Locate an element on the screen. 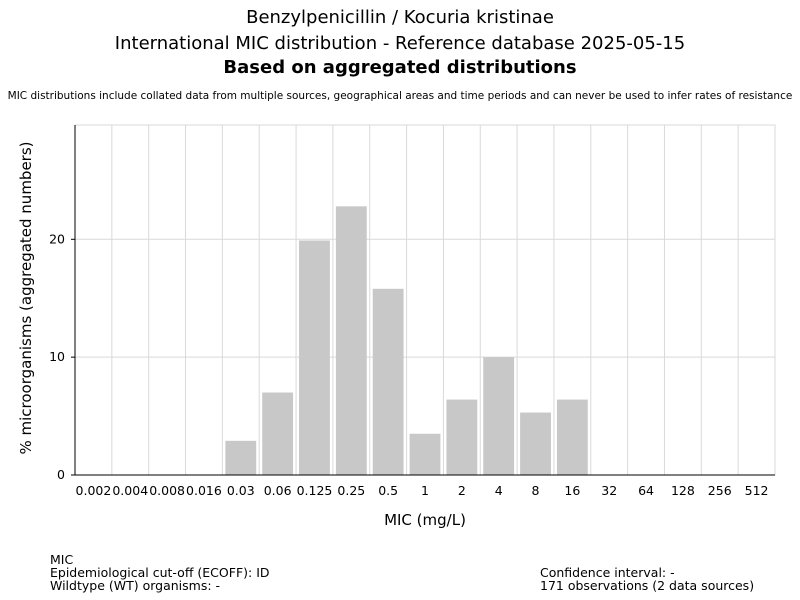 The image size is (800, 600). x-tick-label: 0.016 is located at coordinates (204, 490).